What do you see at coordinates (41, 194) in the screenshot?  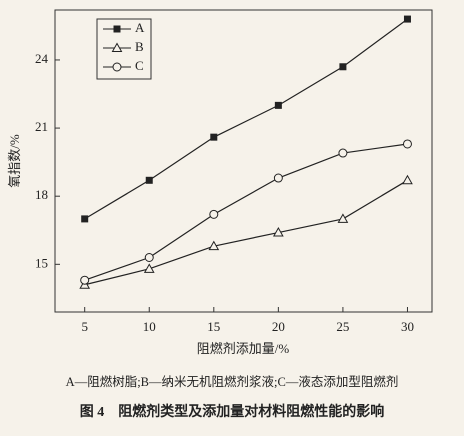 I see `y-tick-label: 18` at bounding box center [41, 194].